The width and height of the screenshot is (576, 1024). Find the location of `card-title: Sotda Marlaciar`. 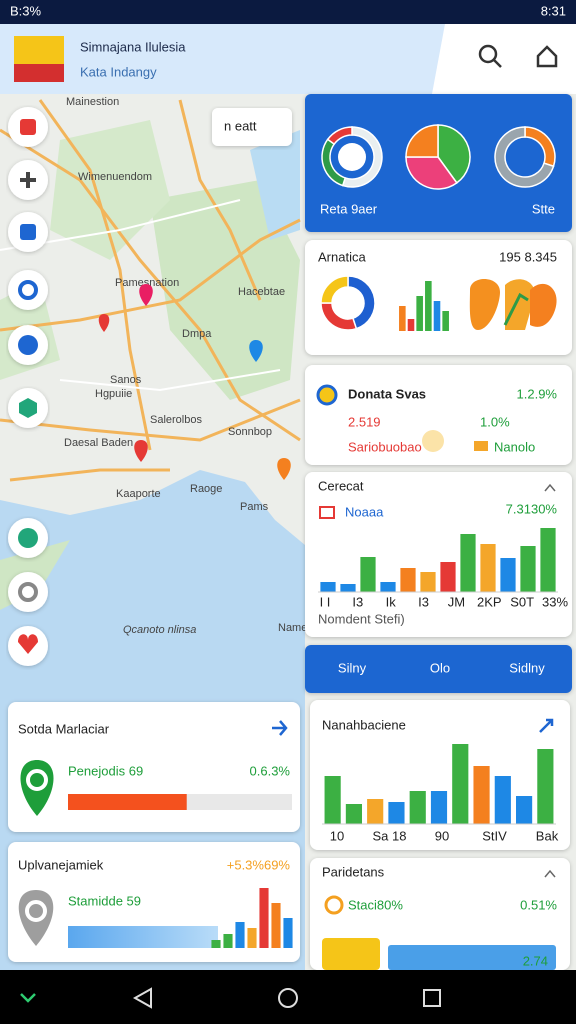

card-title: Sotda Marlaciar is located at coordinates (64, 728).